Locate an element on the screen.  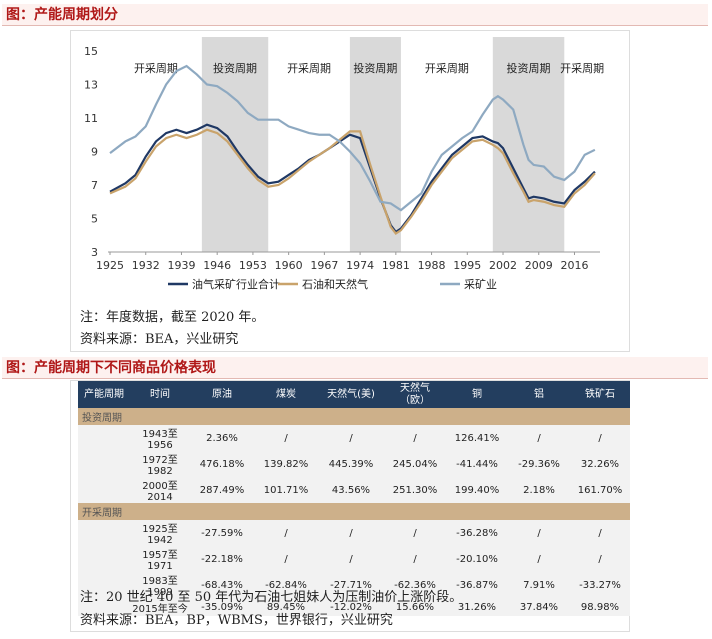
column-header: 天然气(美) is located at coordinates (351, 394).